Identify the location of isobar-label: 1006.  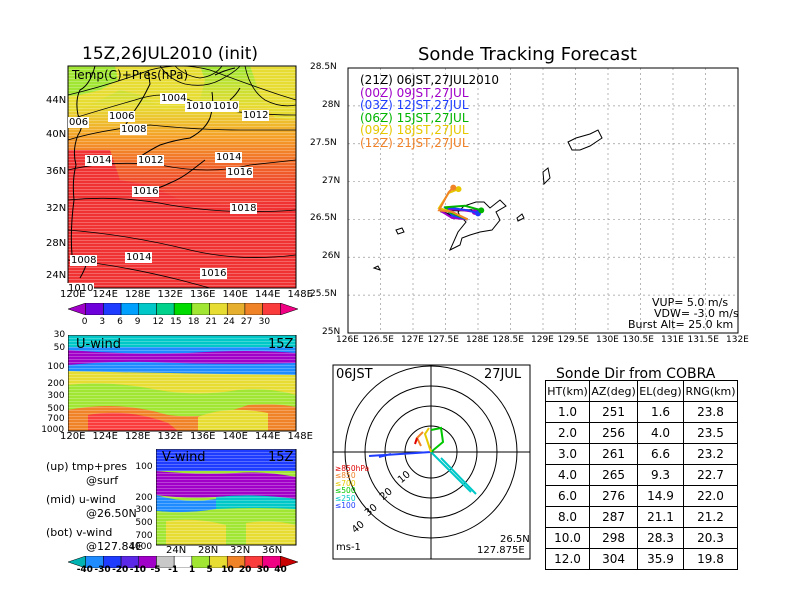
(122, 116).